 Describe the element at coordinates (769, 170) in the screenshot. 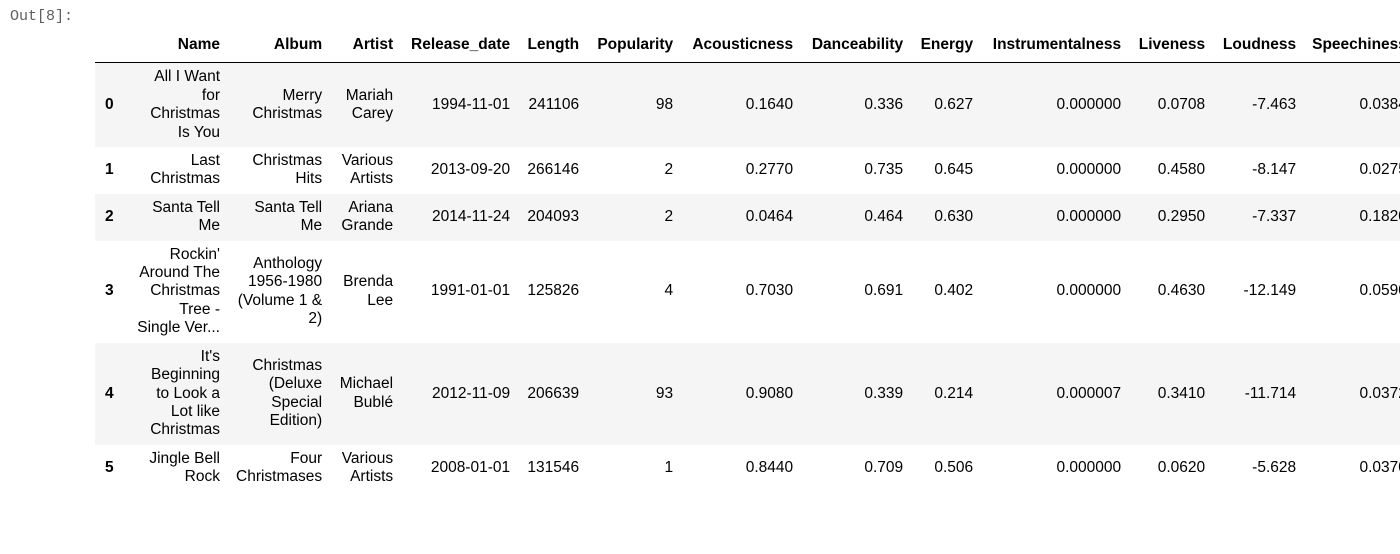

I see `cell-acousticness: 0.2770` at that location.